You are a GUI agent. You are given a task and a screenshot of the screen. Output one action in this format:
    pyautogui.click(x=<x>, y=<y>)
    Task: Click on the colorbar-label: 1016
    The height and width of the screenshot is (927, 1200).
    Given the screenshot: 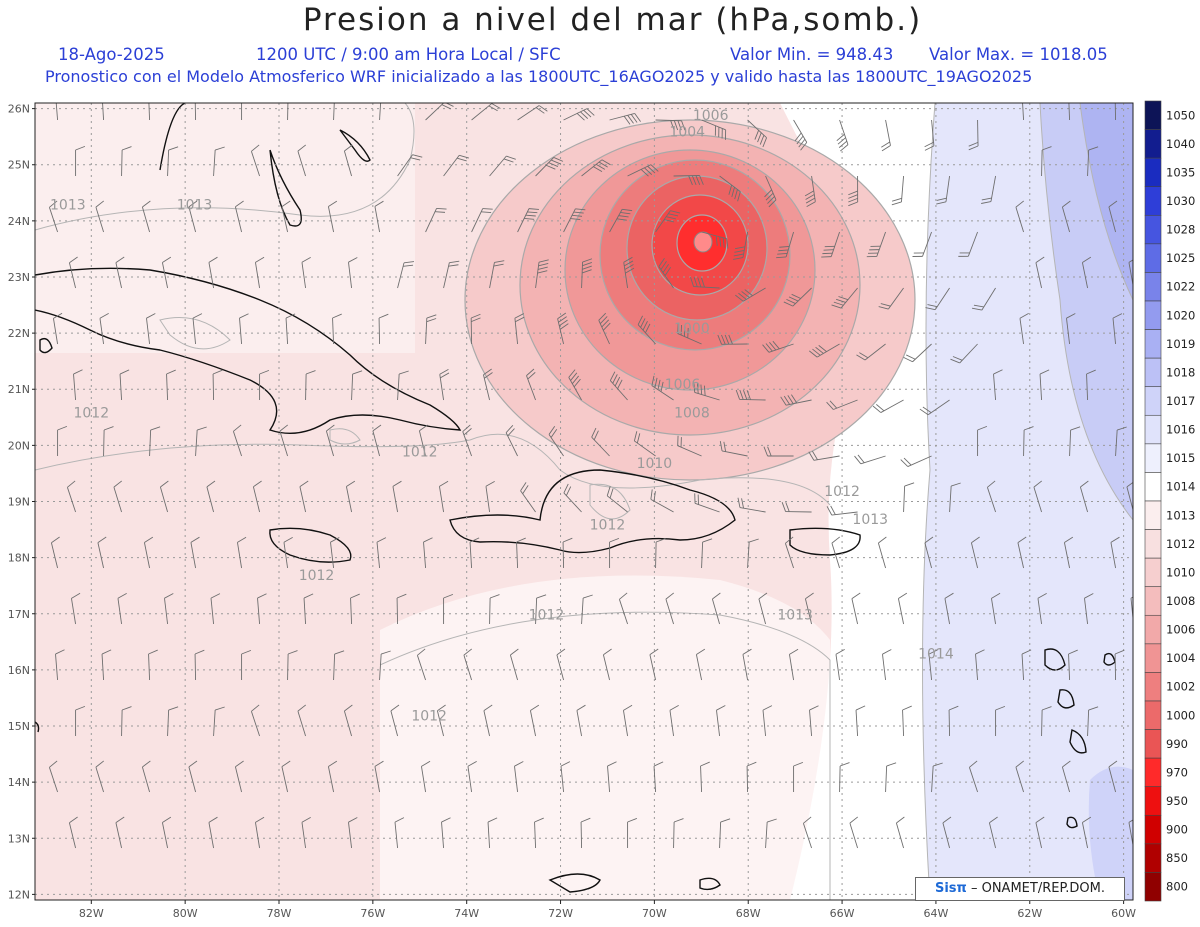 What is the action you would take?
    pyautogui.click(x=1180, y=430)
    